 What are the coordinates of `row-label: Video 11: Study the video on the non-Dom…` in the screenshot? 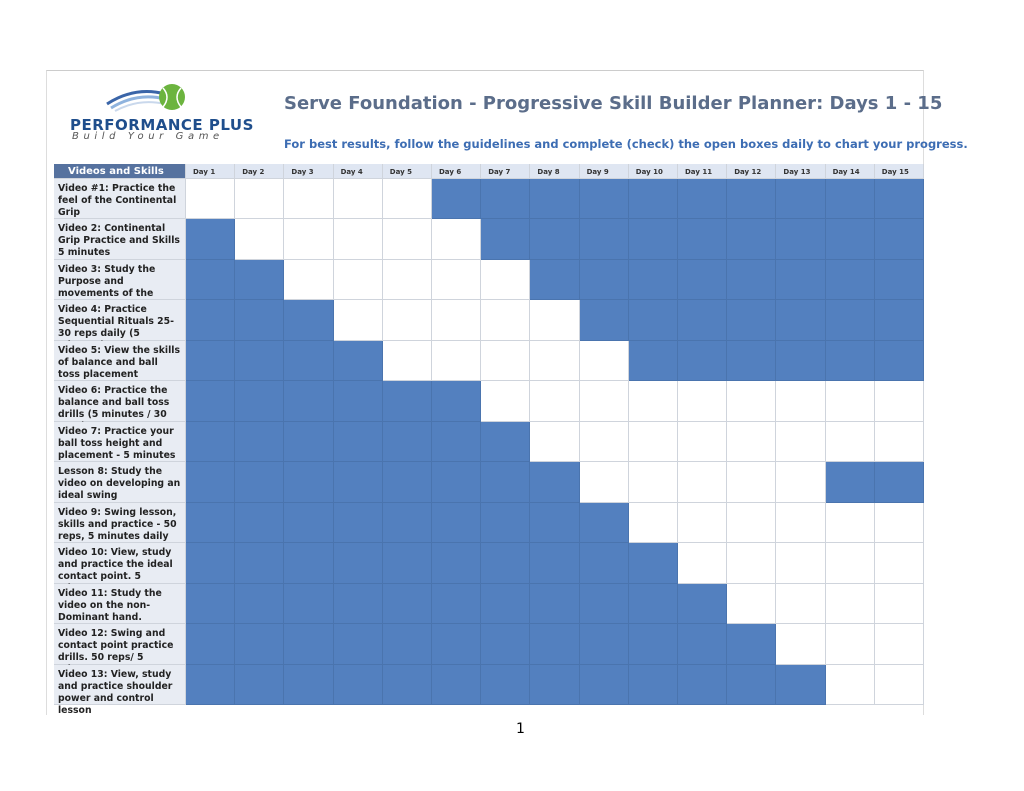 It's located at (120, 609).